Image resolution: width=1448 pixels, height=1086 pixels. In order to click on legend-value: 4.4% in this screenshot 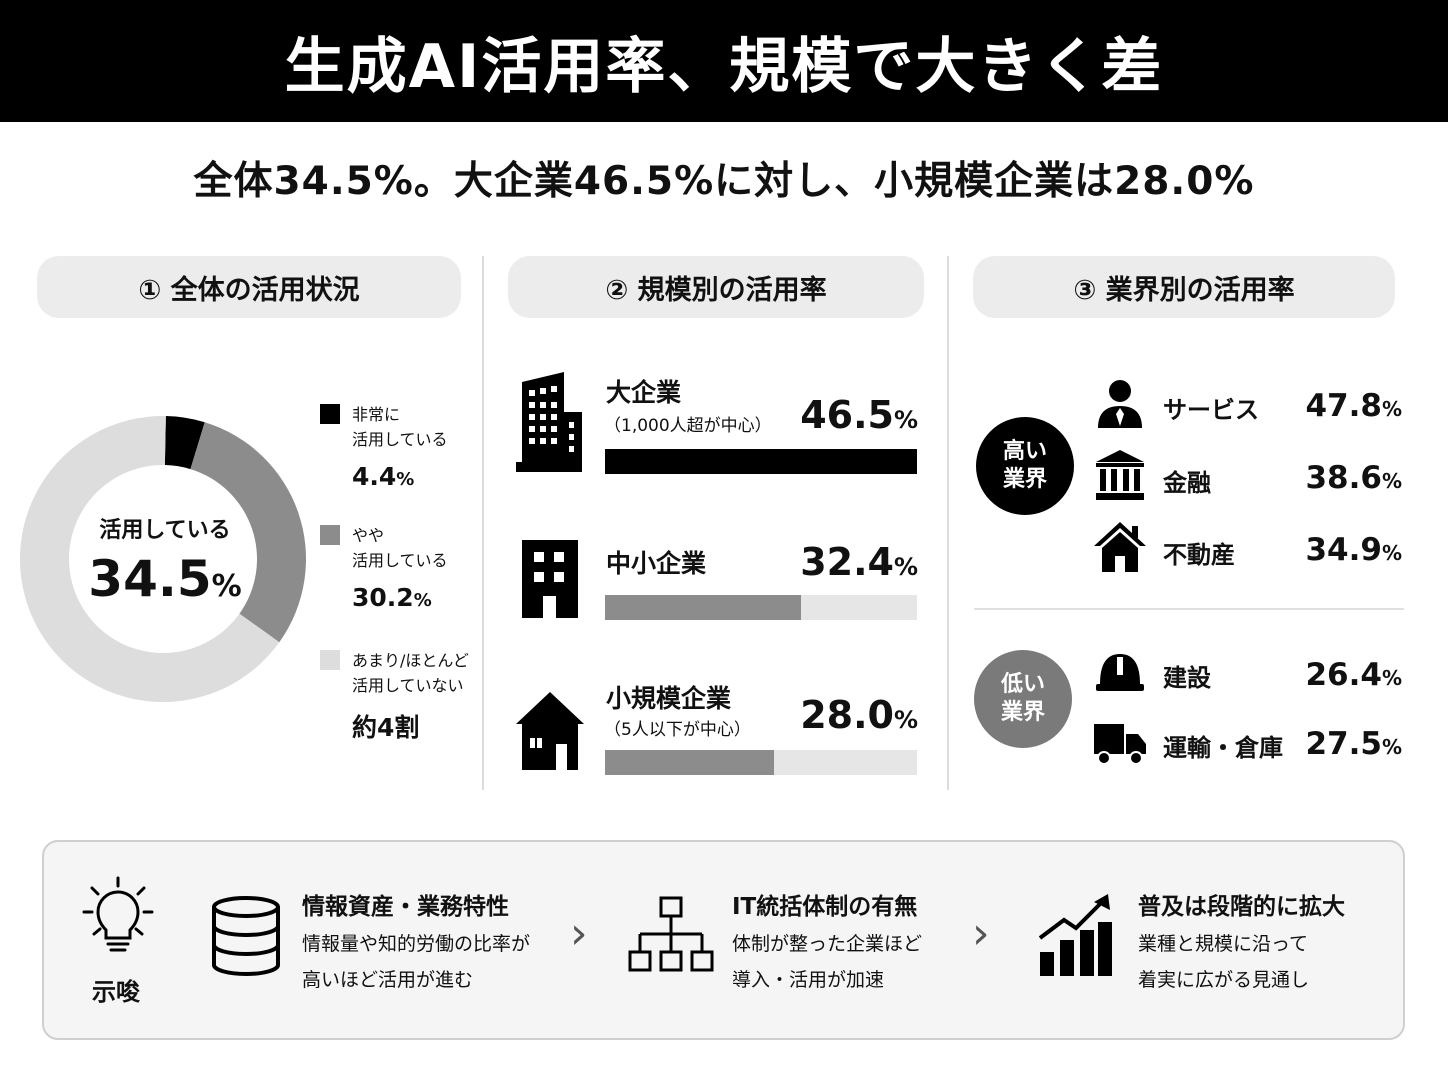, I will do `click(383, 476)`.